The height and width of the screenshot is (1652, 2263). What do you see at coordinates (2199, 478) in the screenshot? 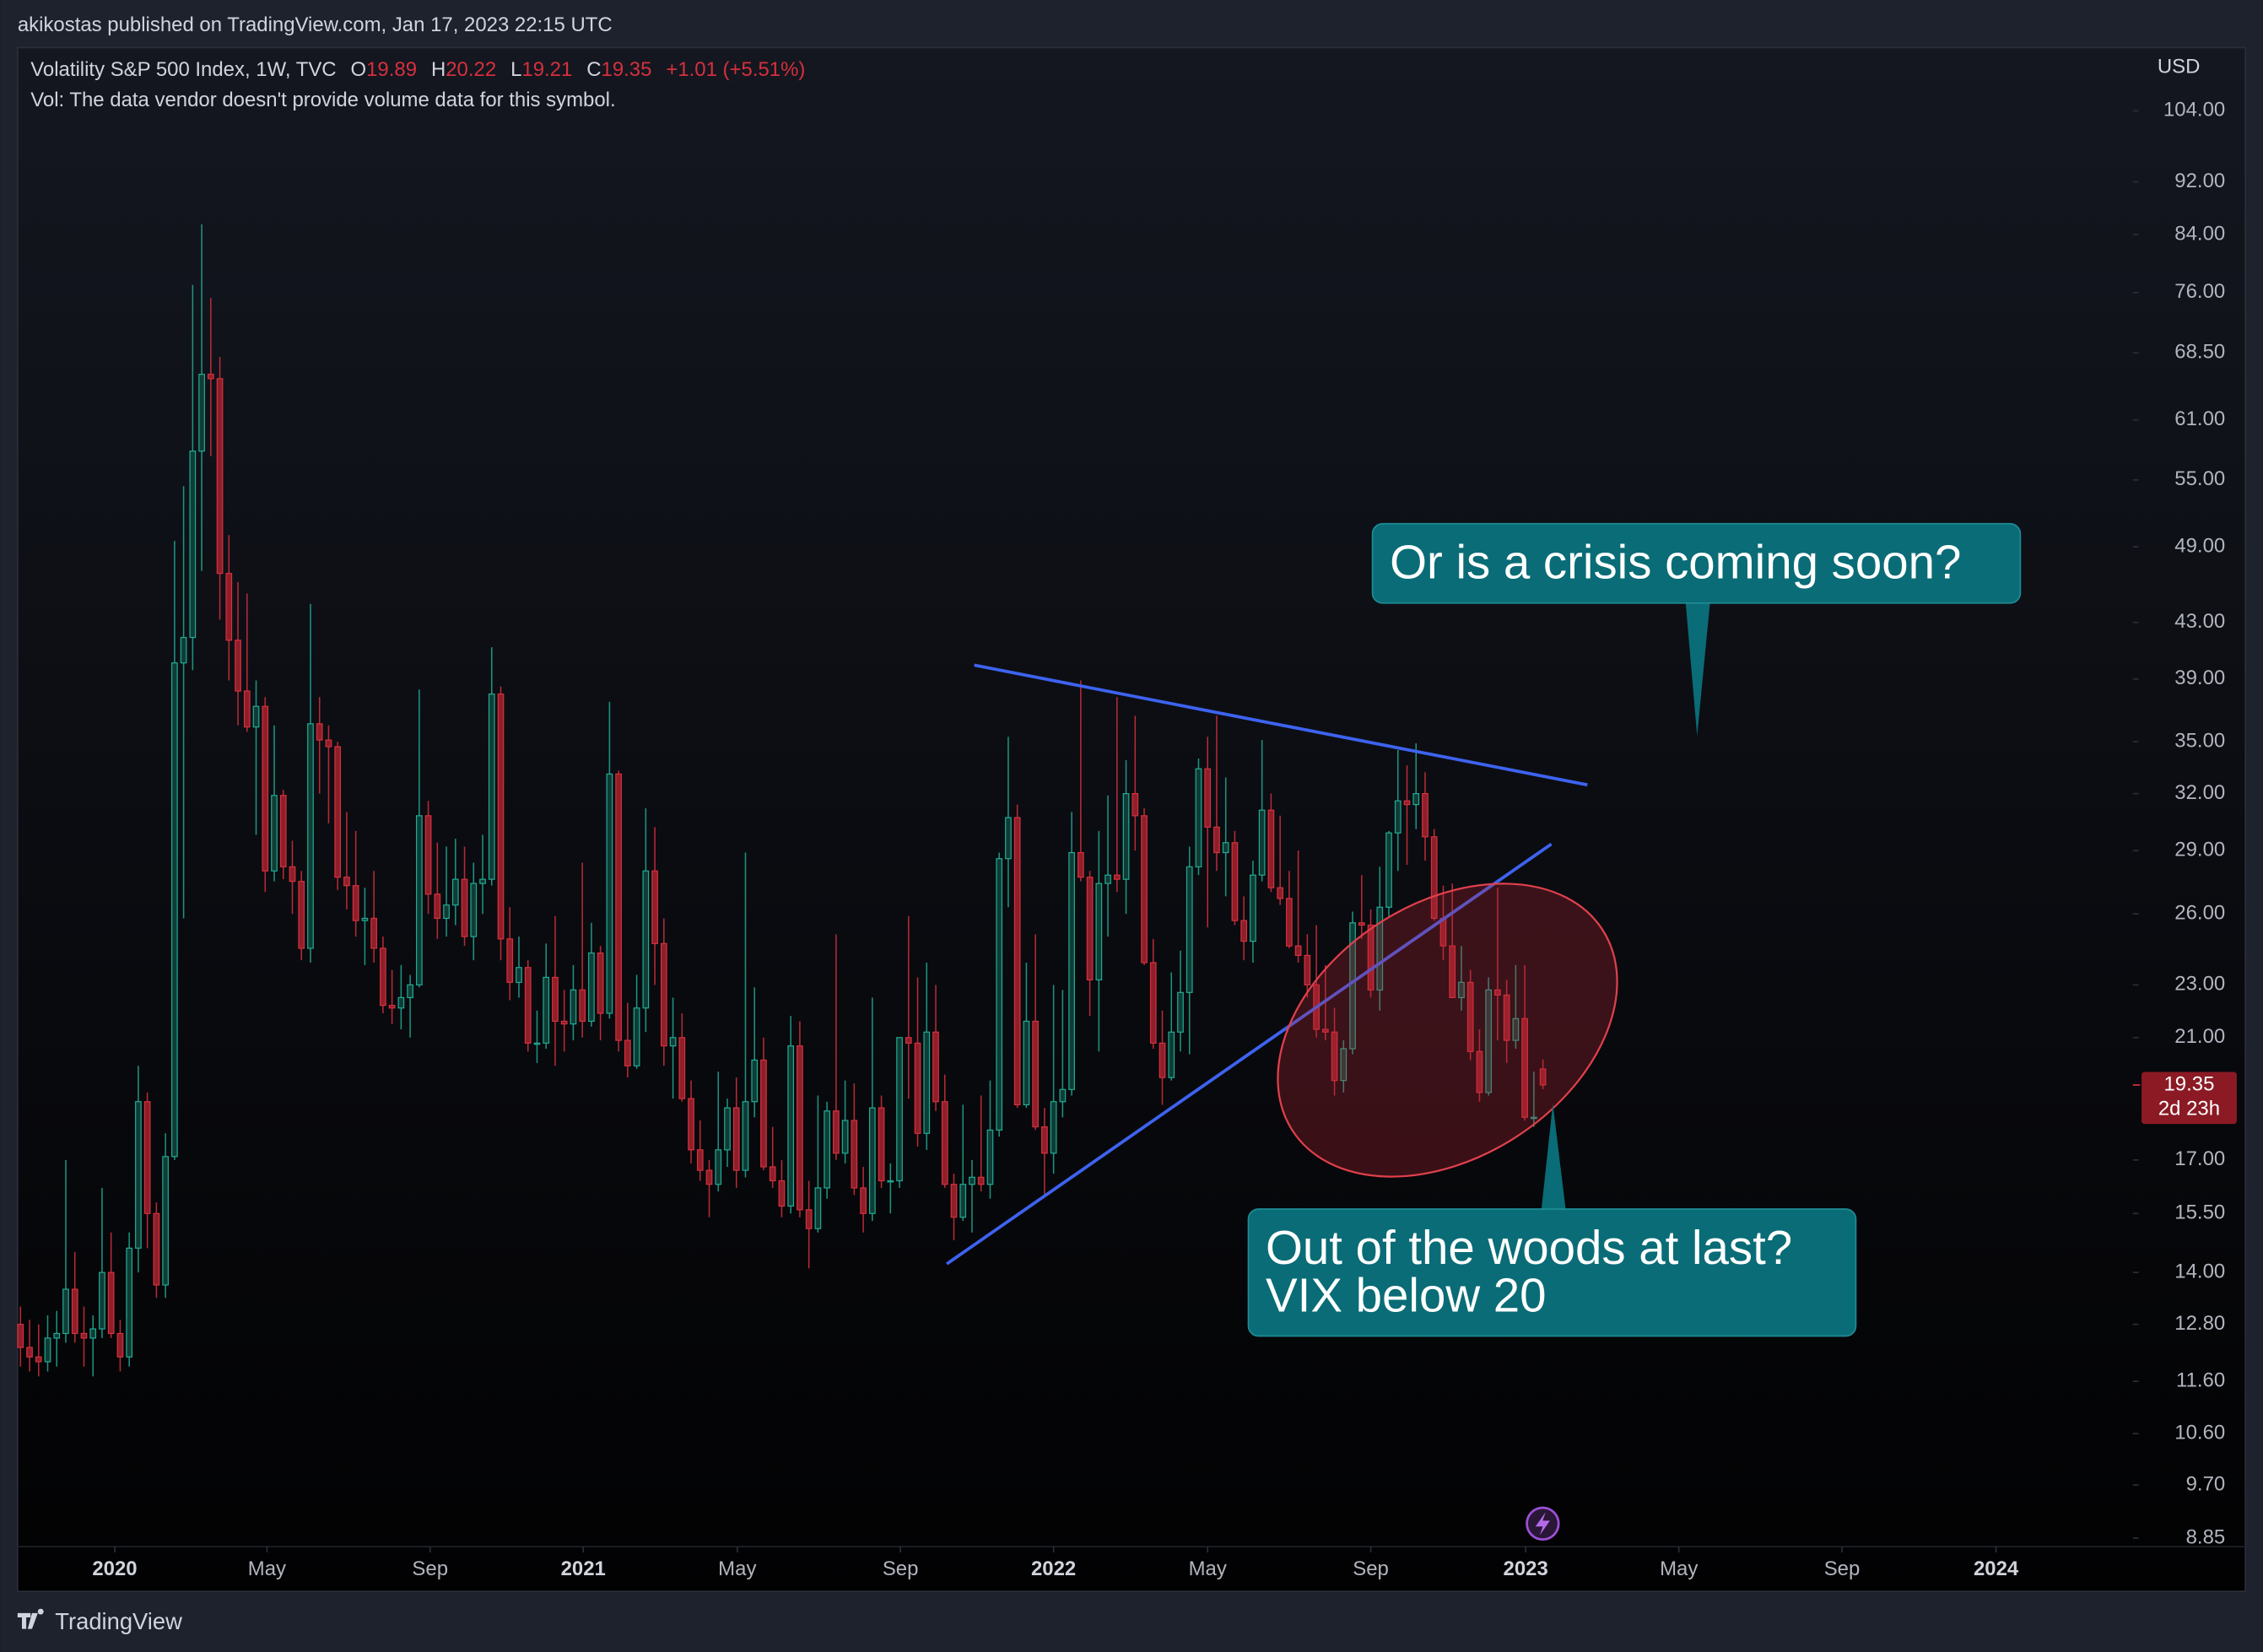
I see `y-tick-label: 55.00` at bounding box center [2199, 478].